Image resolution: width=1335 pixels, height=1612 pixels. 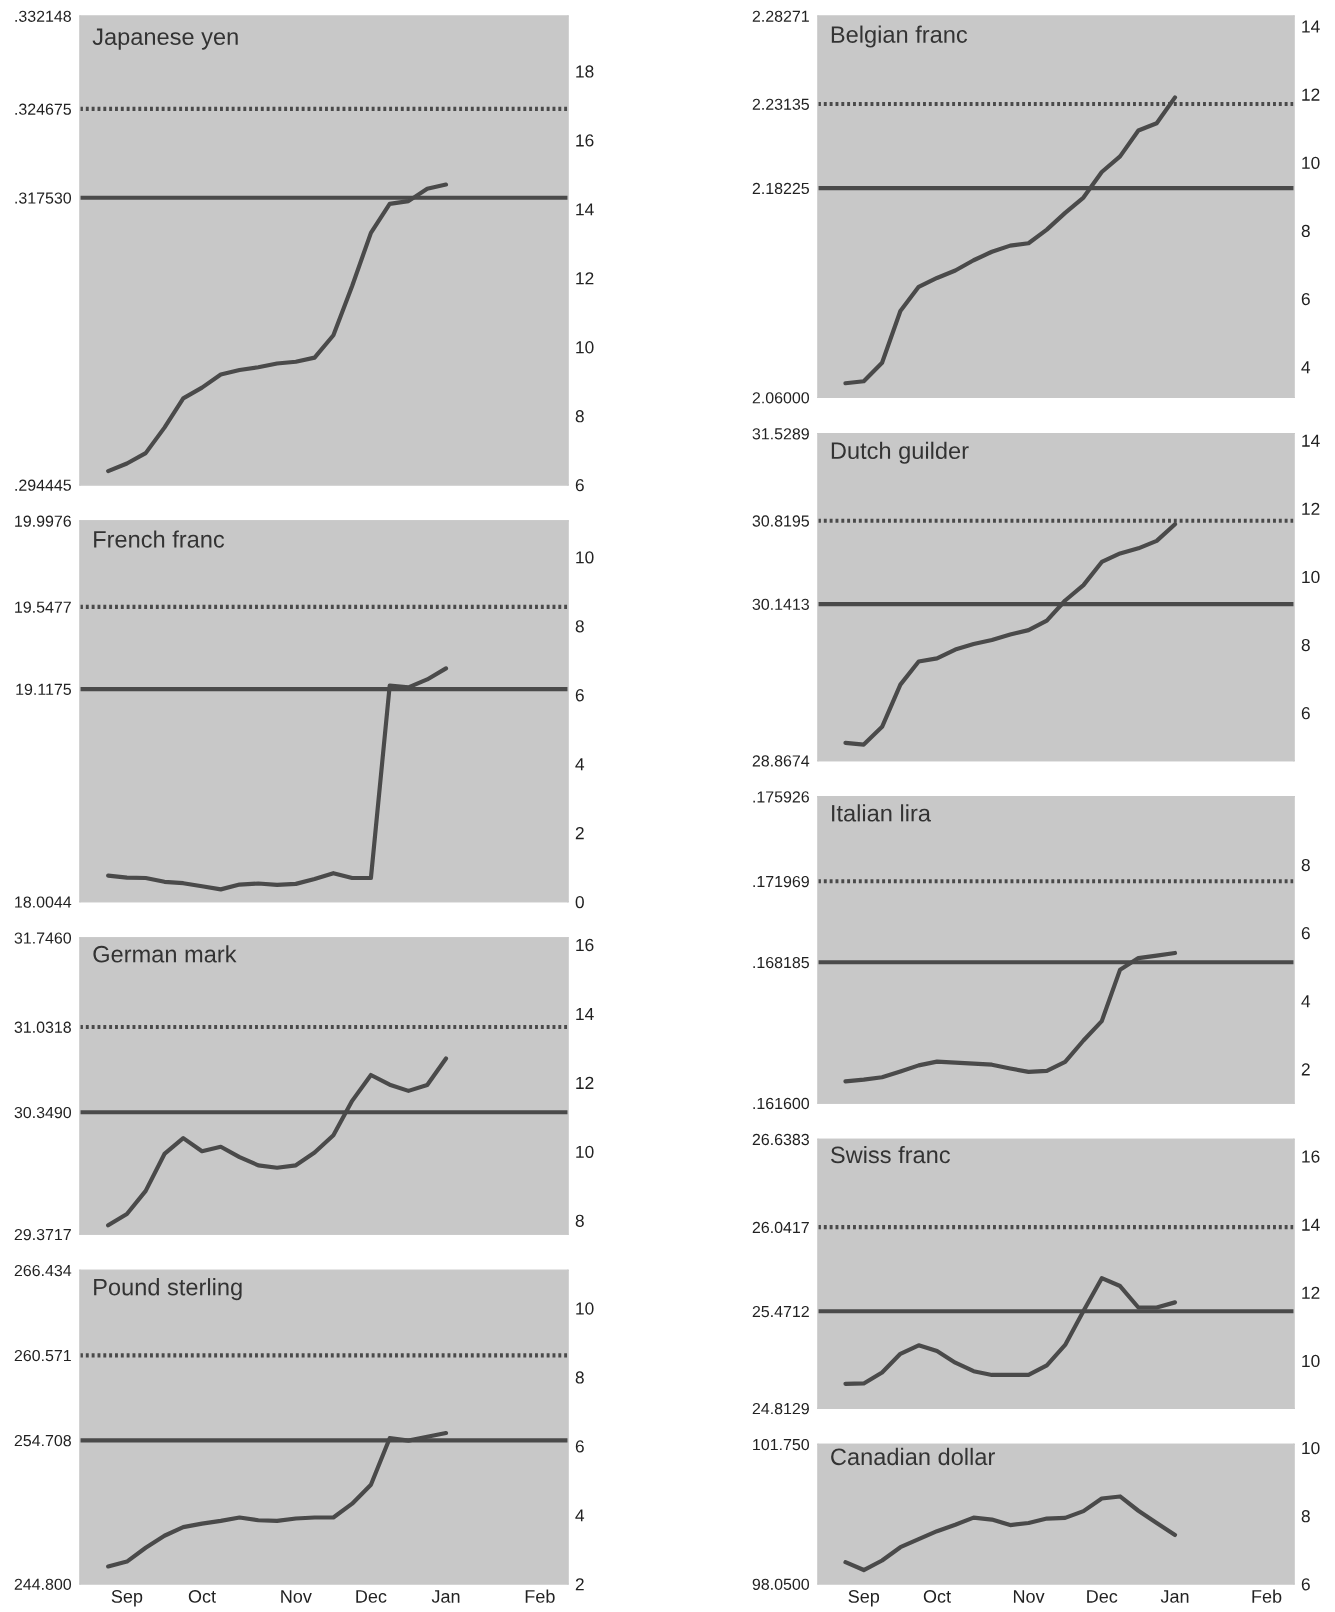 I want to click on y-tick-label: 30.3490, so click(x=43, y=1112).